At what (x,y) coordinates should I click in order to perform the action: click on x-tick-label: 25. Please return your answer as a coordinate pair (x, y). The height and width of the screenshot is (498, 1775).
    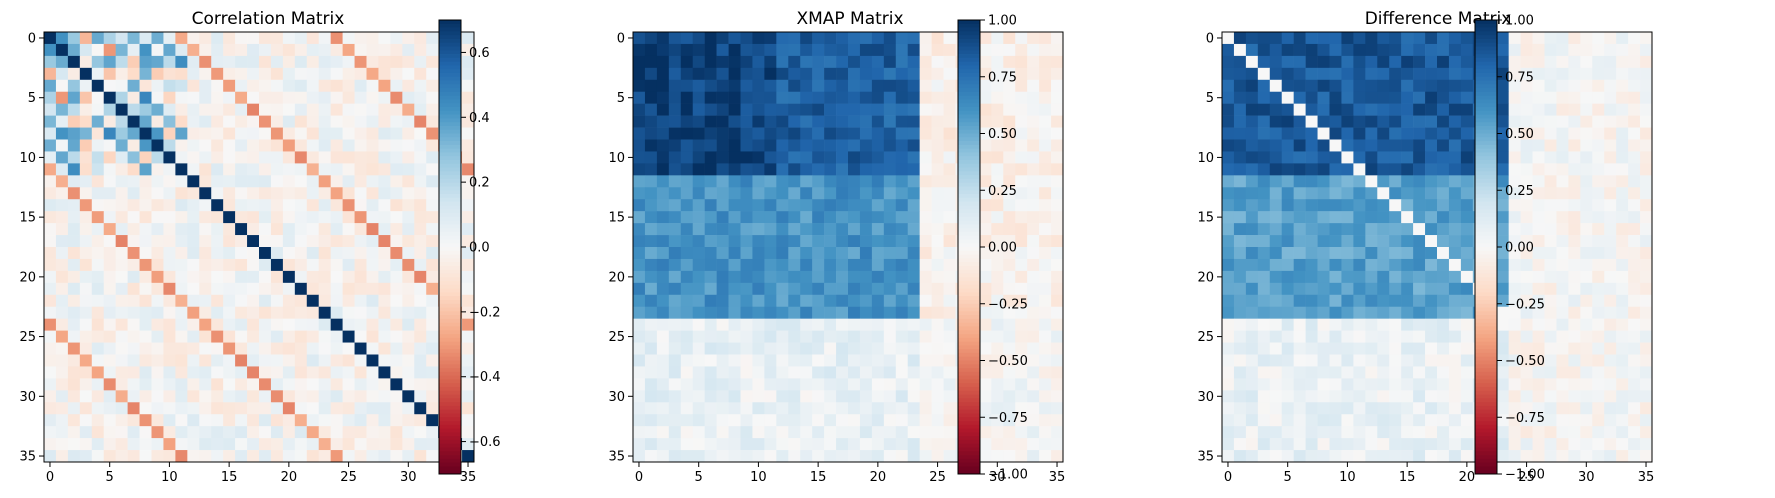
    Looking at the image, I should click on (1526, 477).